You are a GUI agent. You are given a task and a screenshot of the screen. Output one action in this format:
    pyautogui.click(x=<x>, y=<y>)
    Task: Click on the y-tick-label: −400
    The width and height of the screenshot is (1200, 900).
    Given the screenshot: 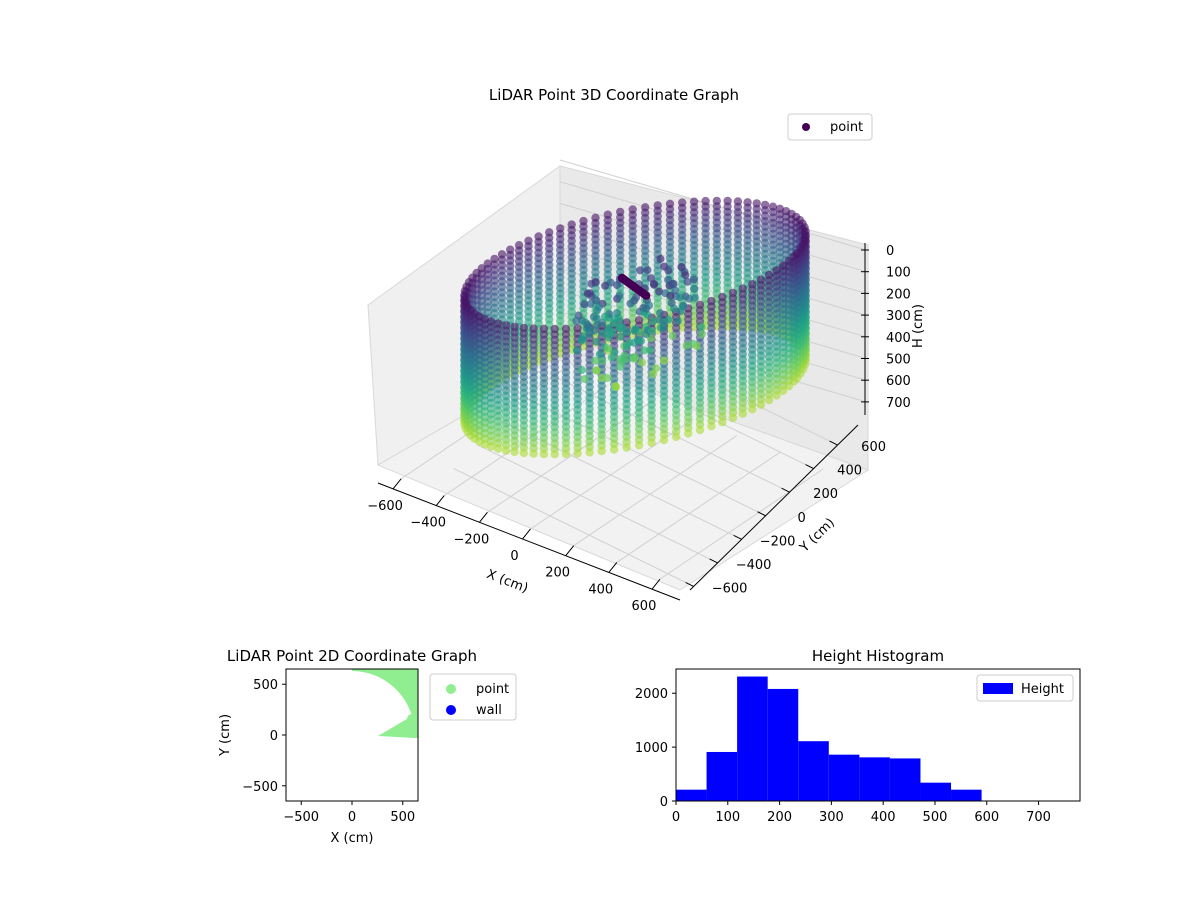 What is the action you would take?
    pyautogui.click(x=754, y=565)
    